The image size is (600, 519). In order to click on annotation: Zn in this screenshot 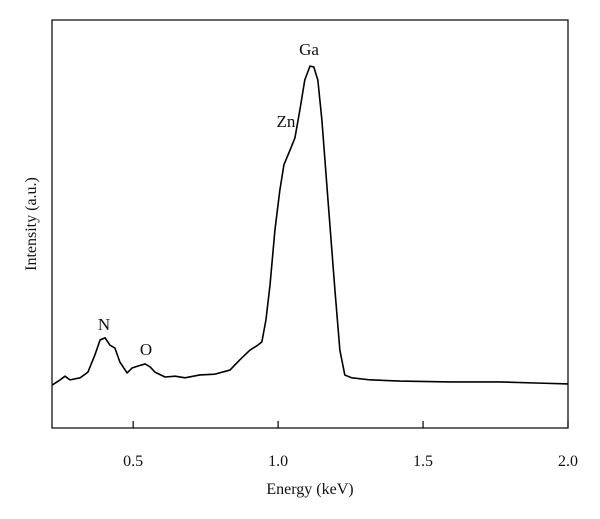, I will do `click(286, 121)`.